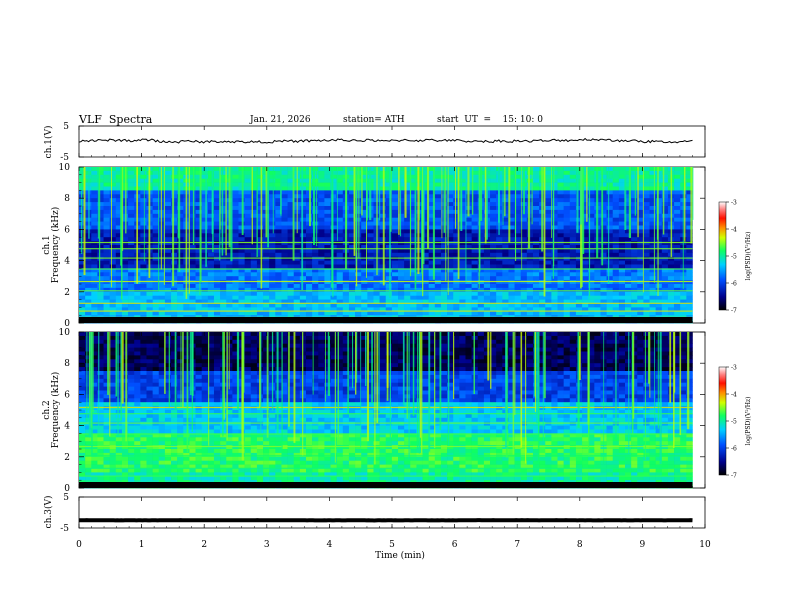  Describe the element at coordinates (47, 409) in the screenshot. I see `ch2-spectrogram-ylabel-channel: ch.2` at that location.